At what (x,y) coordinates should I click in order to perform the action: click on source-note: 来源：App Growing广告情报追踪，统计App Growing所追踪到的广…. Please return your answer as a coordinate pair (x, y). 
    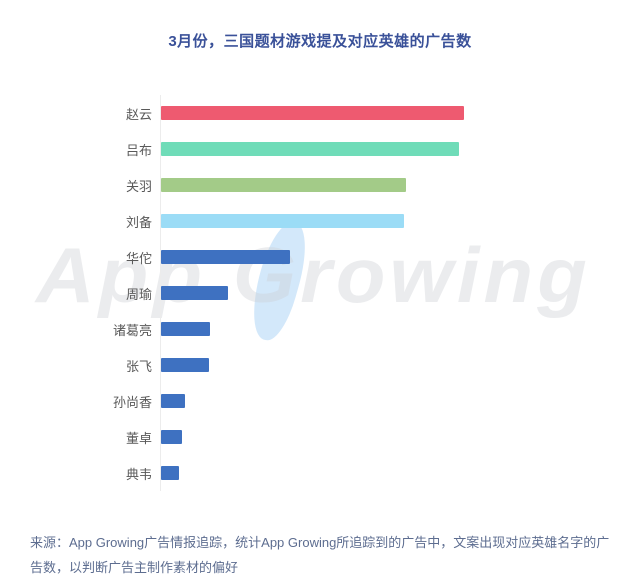
    Looking at the image, I should click on (320, 555).